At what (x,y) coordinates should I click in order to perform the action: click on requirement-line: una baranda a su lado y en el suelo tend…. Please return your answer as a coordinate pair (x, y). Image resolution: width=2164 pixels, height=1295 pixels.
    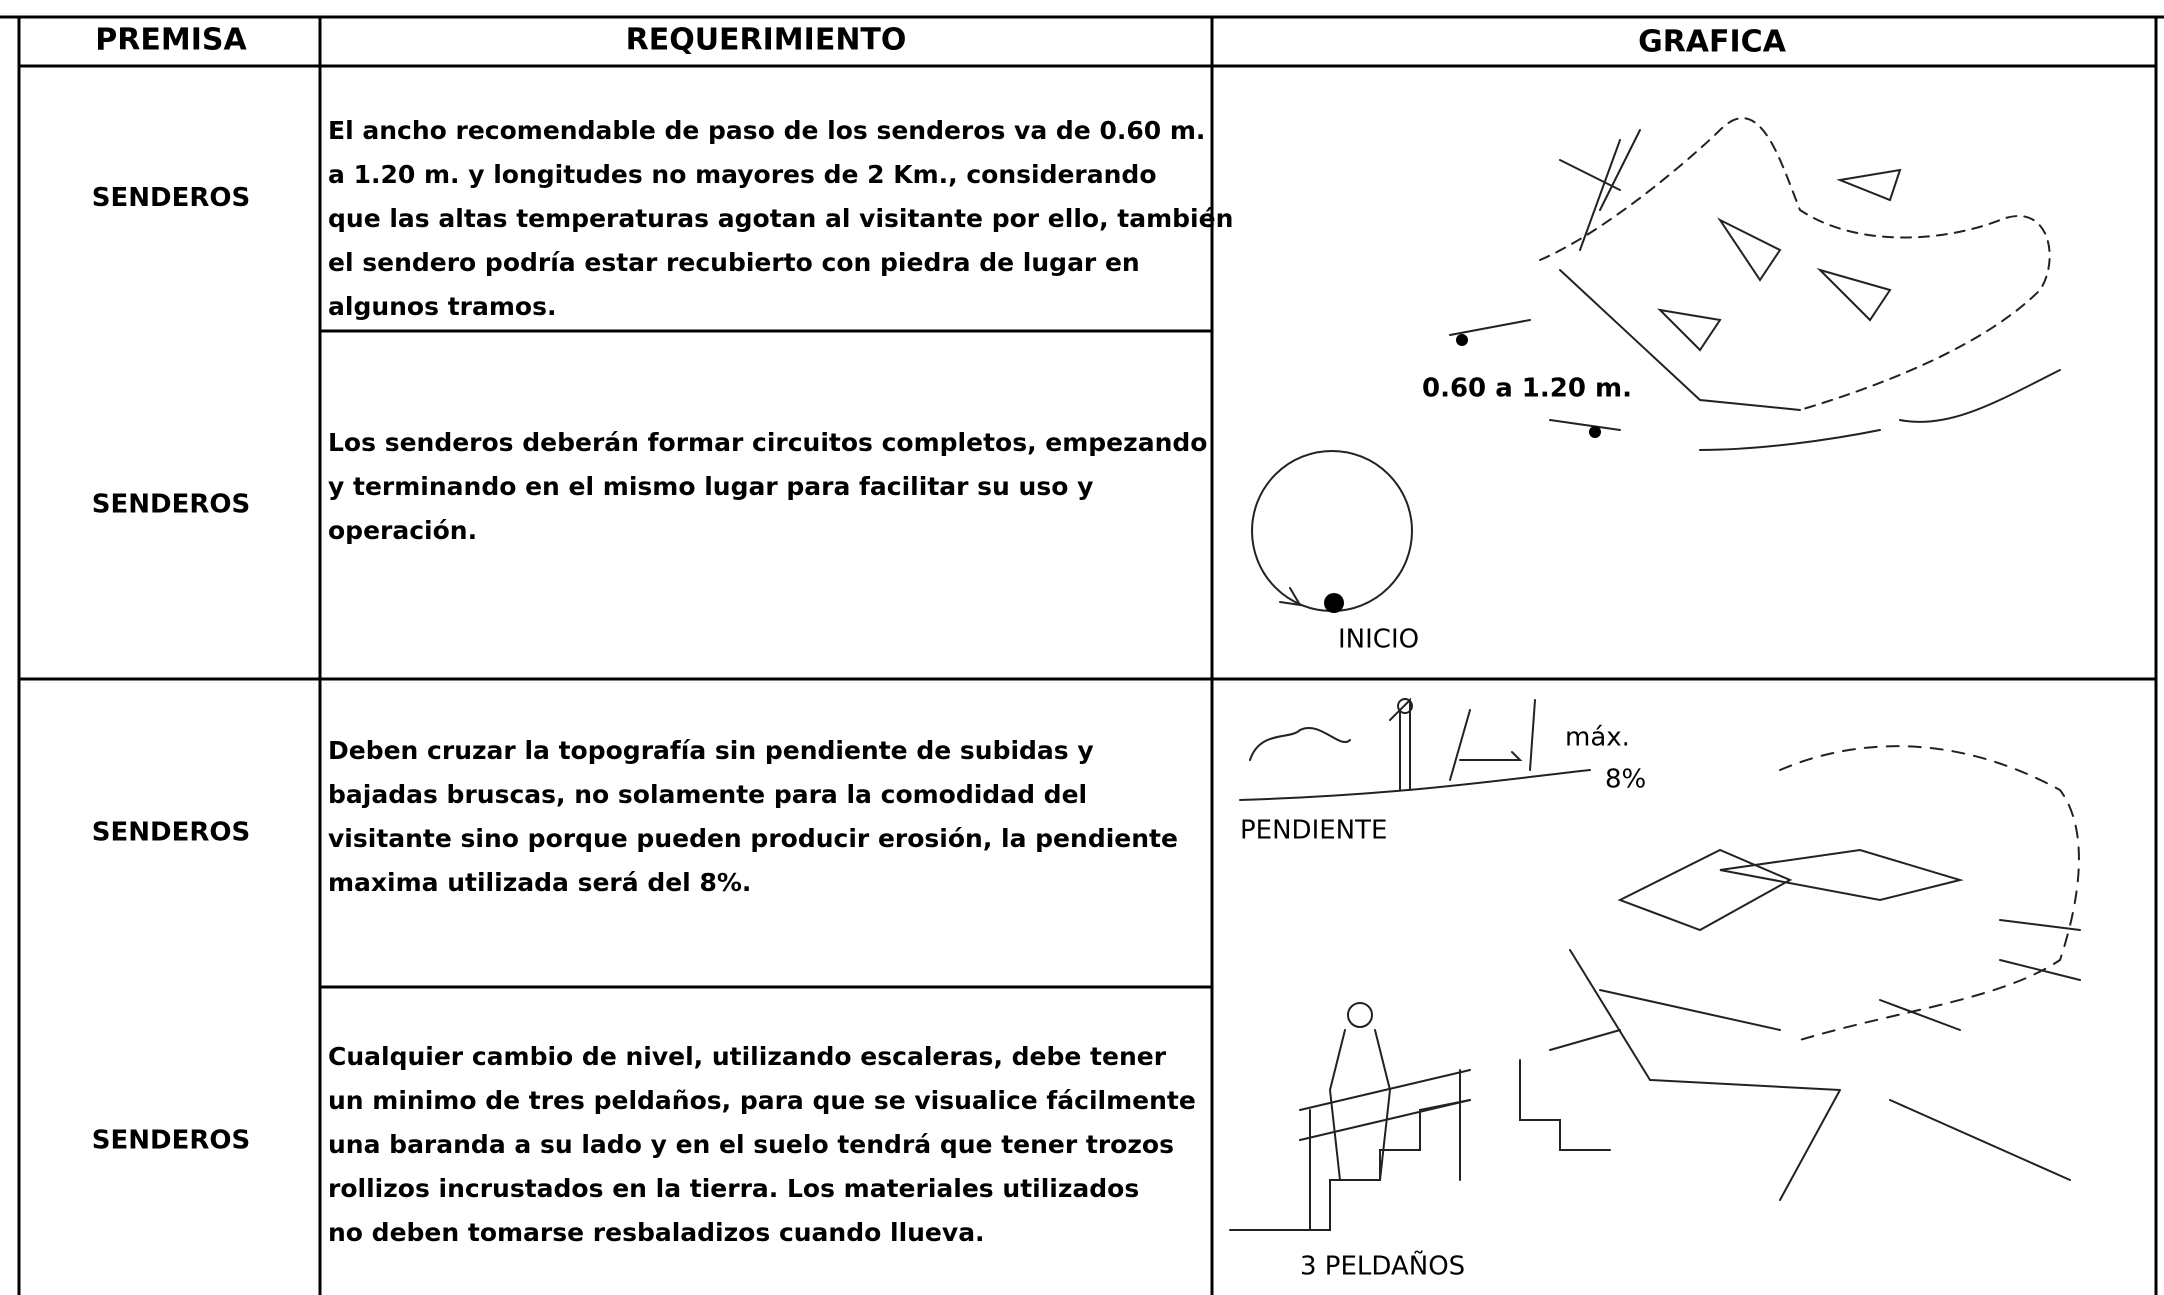
    Looking at the image, I should click on (751, 1144).